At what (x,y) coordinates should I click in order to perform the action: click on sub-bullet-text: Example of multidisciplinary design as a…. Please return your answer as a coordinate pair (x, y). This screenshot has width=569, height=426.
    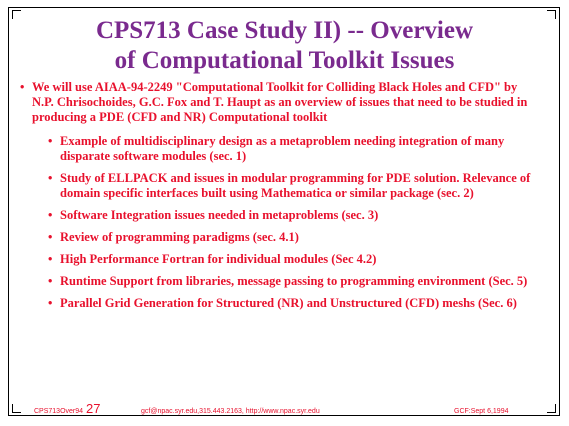
    Looking at the image, I should click on (282, 148).